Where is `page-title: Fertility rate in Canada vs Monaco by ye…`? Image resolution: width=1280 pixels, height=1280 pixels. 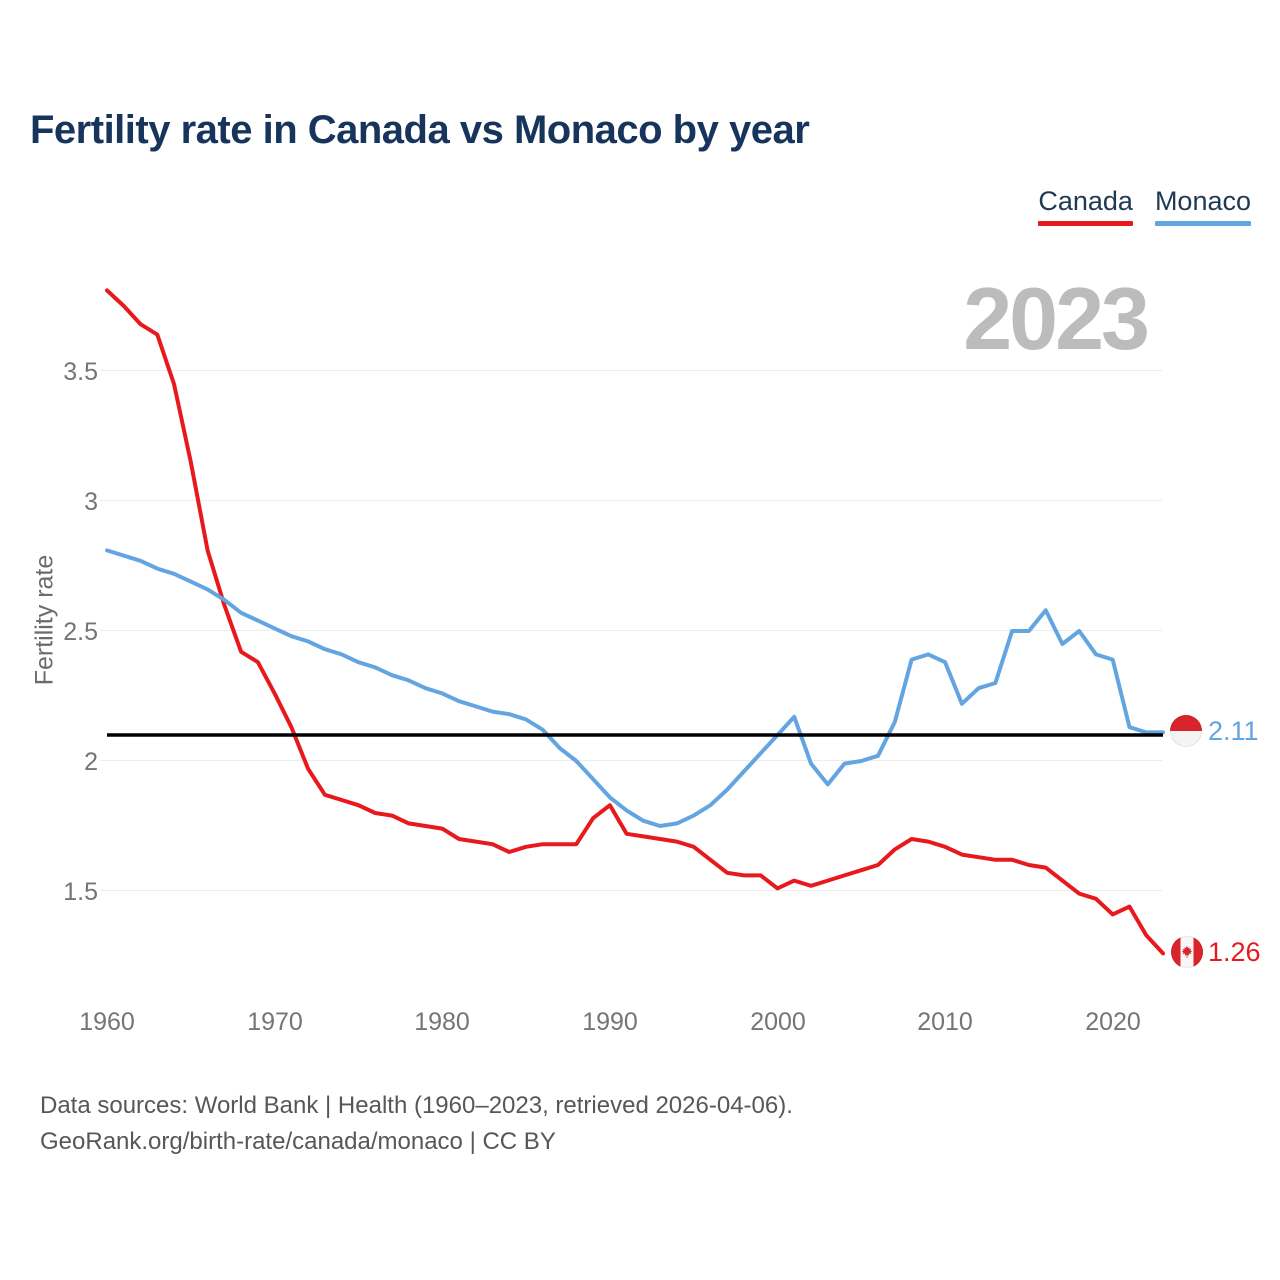 page-title: Fertility rate in Canada vs Monaco by ye… is located at coordinates (420, 130).